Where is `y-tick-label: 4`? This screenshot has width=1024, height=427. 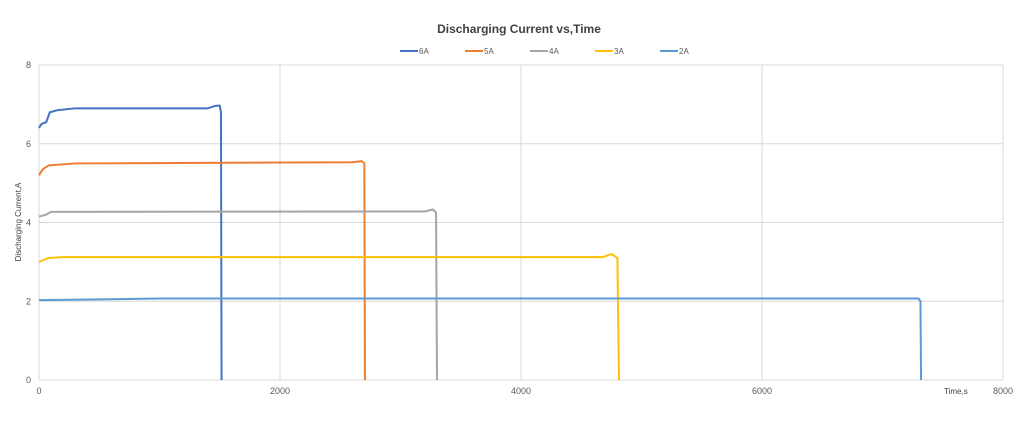 y-tick-label: 4 is located at coordinates (28, 223).